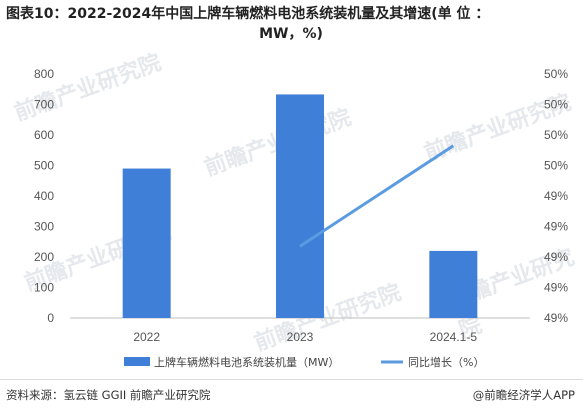  What do you see at coordinates (108, 395) in the screenshot?
I see `source-note: 资料来源：氢云链 GGII 前瞻产业研究院` at bounding box center [108, 395].